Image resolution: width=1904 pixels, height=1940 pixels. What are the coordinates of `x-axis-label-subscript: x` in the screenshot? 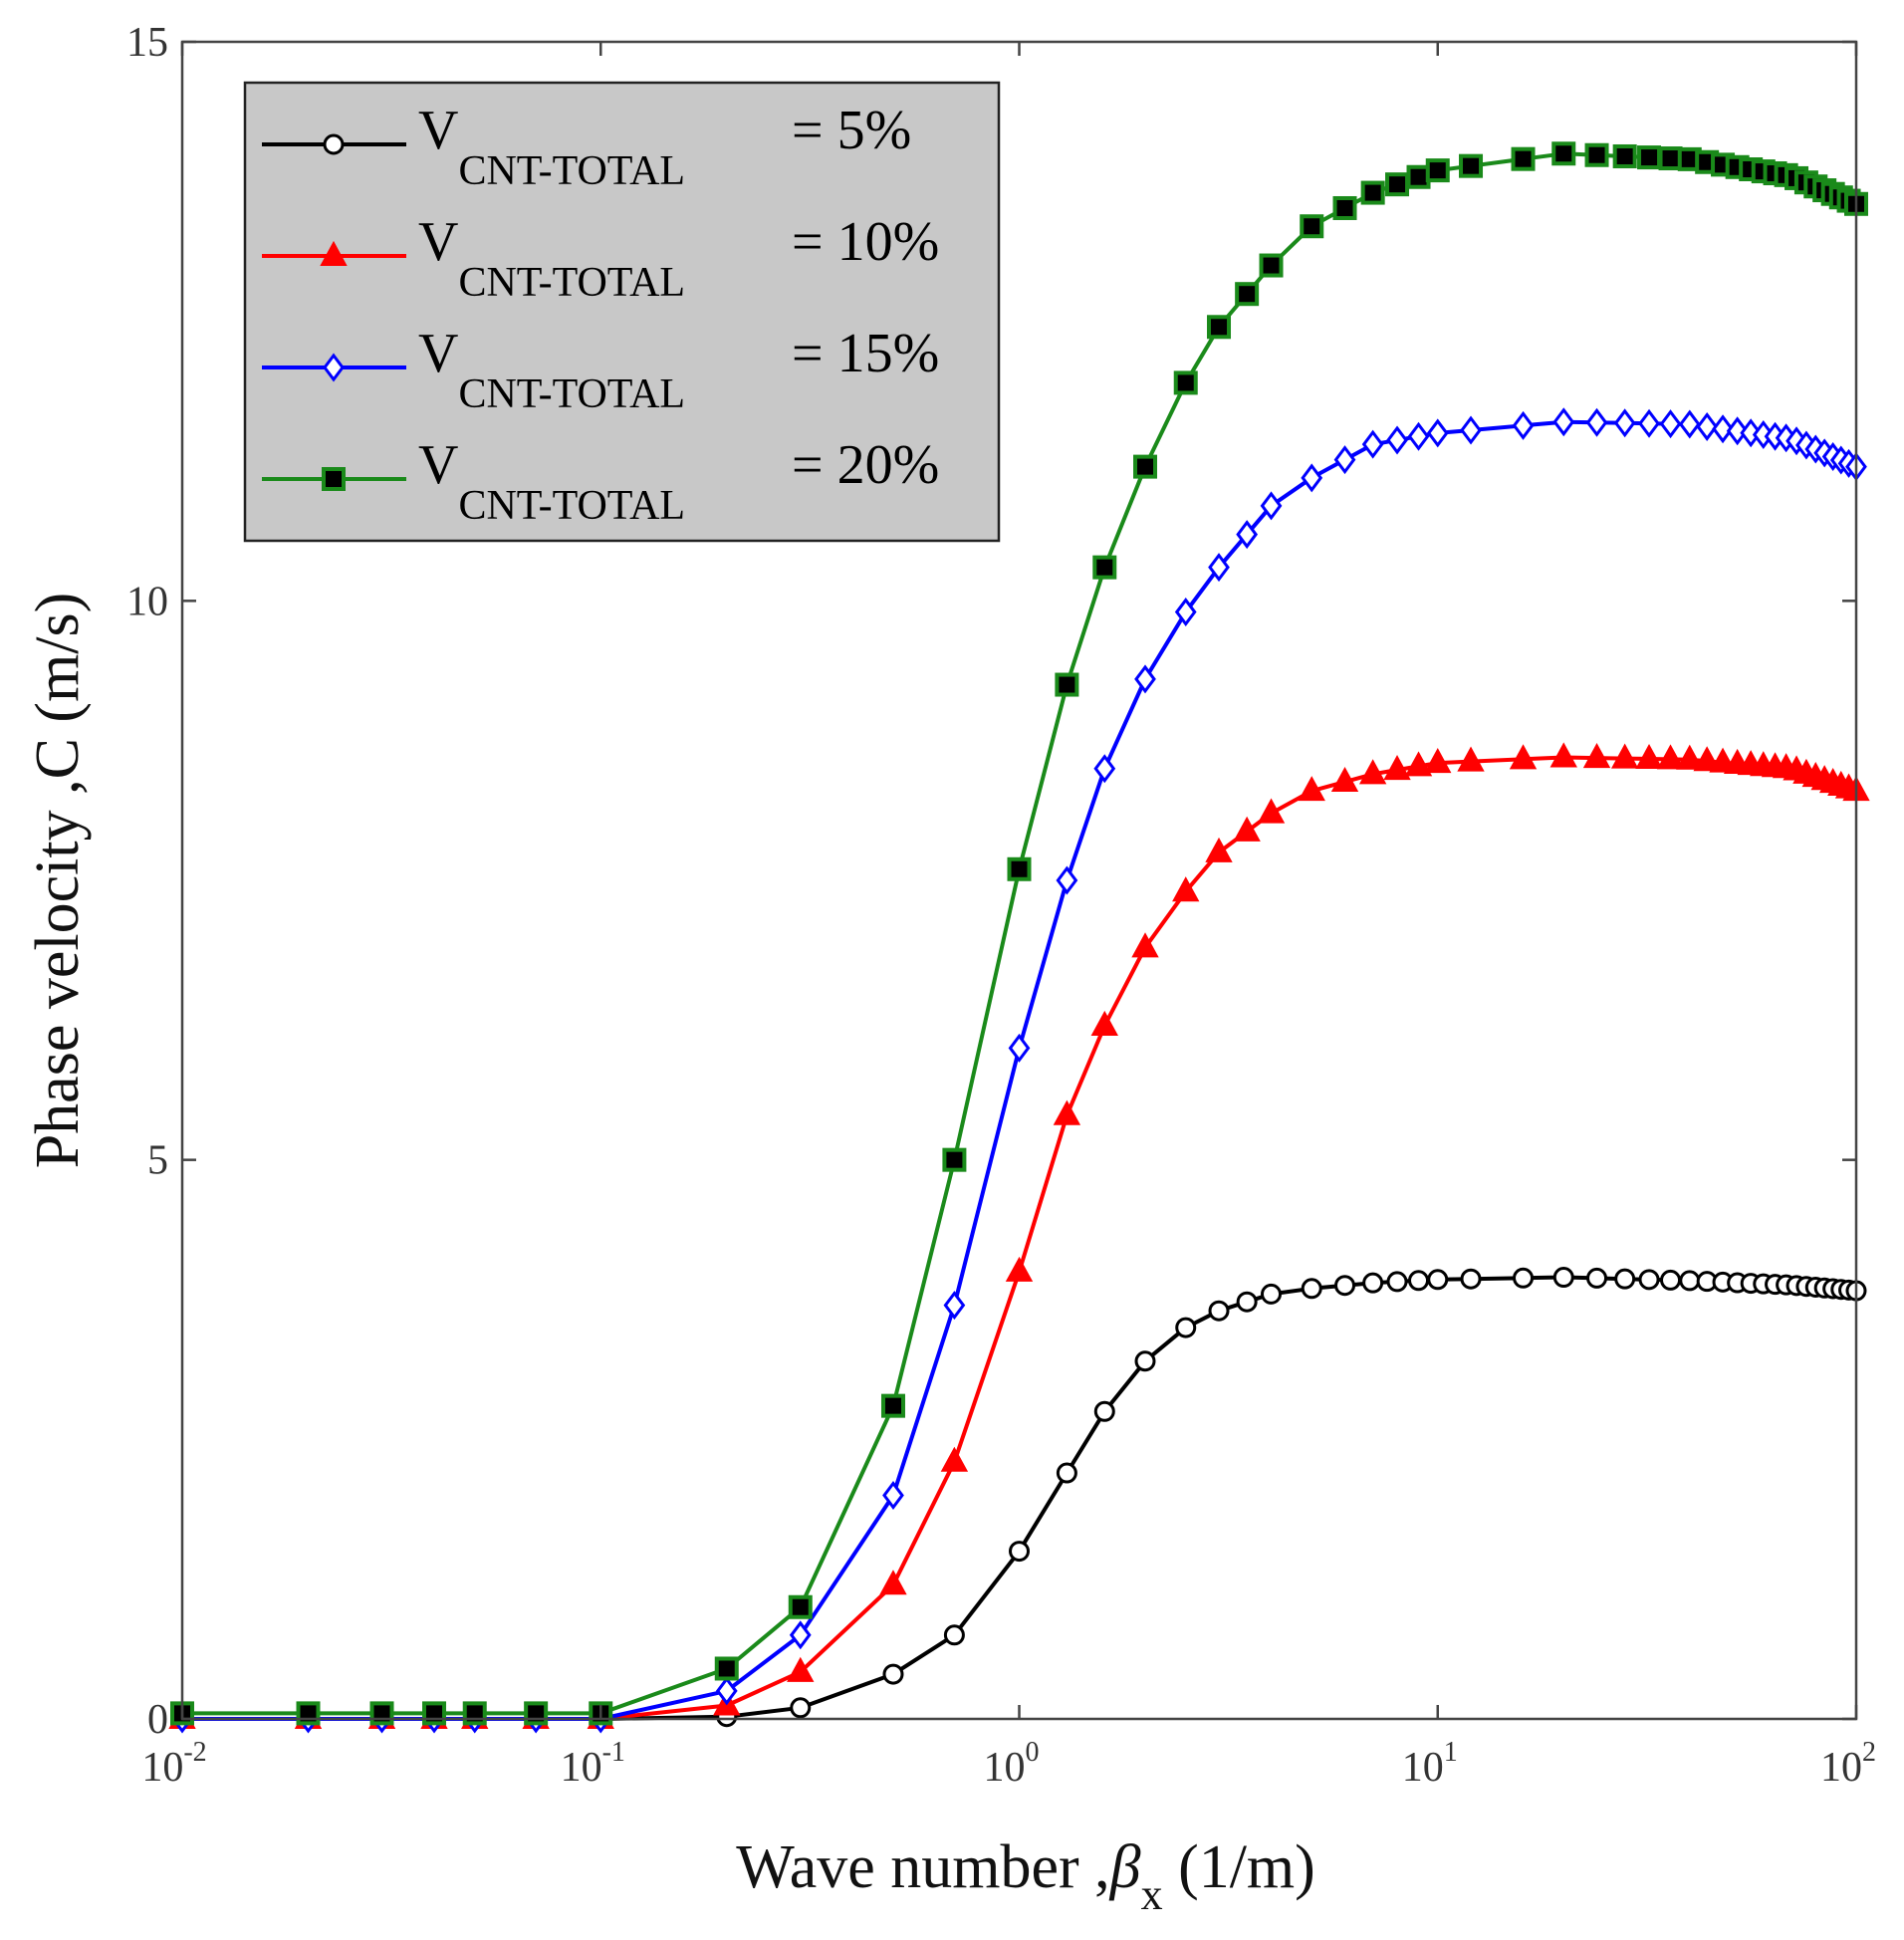 It's located at (1152, 1894).